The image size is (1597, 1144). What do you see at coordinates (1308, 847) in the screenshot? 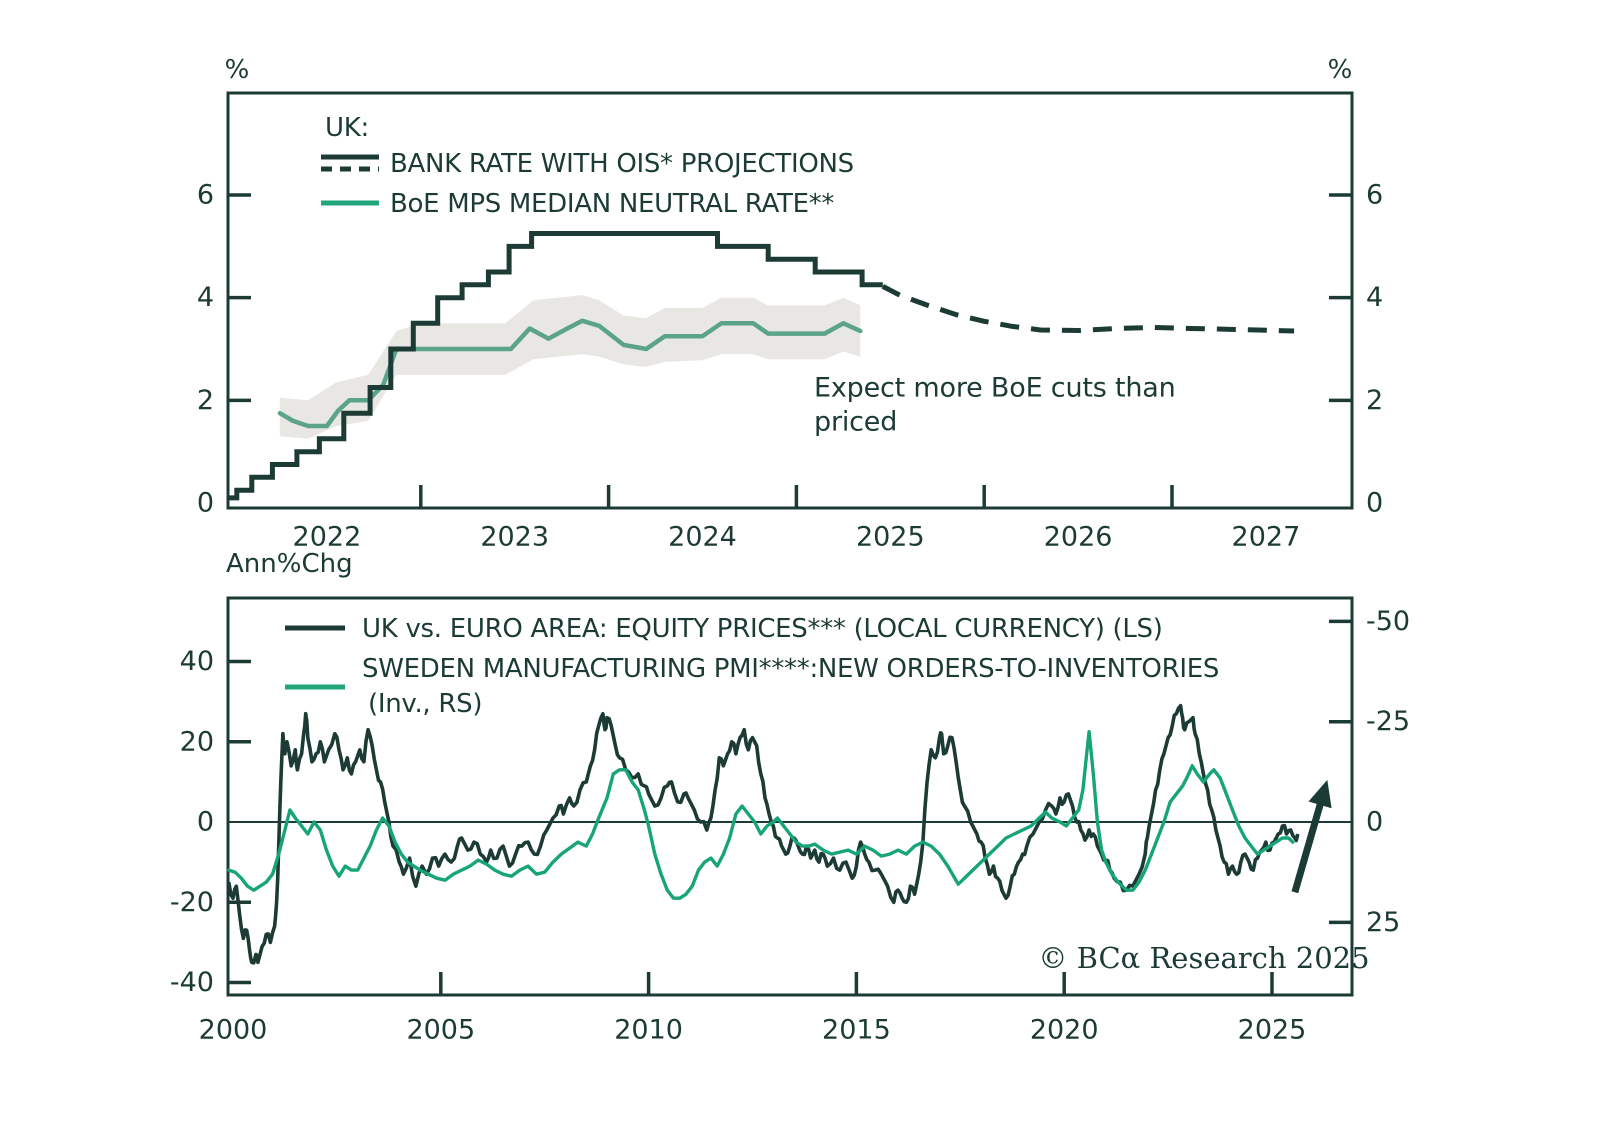
I see `arrow-shaft` at bounding box center [1308, 847].